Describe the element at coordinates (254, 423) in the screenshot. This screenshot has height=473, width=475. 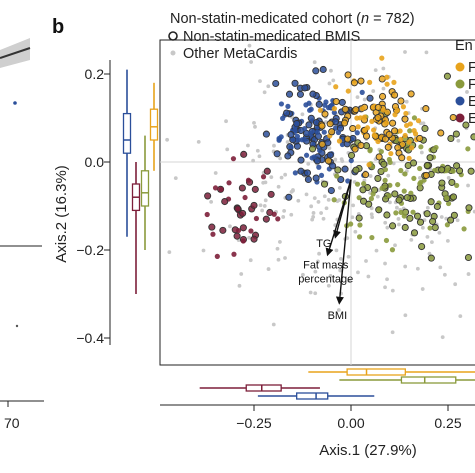
I see `x-tick-label: −0.25` at that location.